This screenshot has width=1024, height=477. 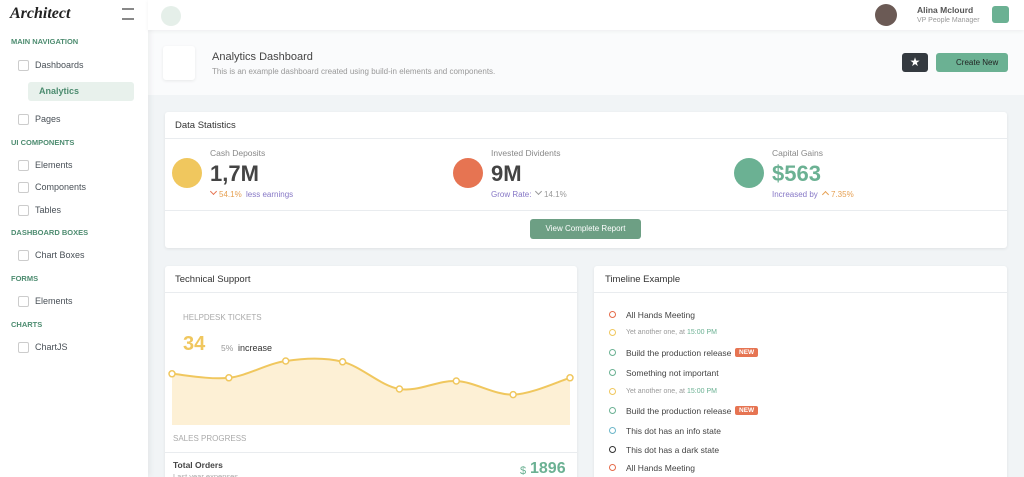 What do you see at coordinates (213, 279) in the screenshot?
I see `card-title: Technical Support` at bounding box center [213, 279].